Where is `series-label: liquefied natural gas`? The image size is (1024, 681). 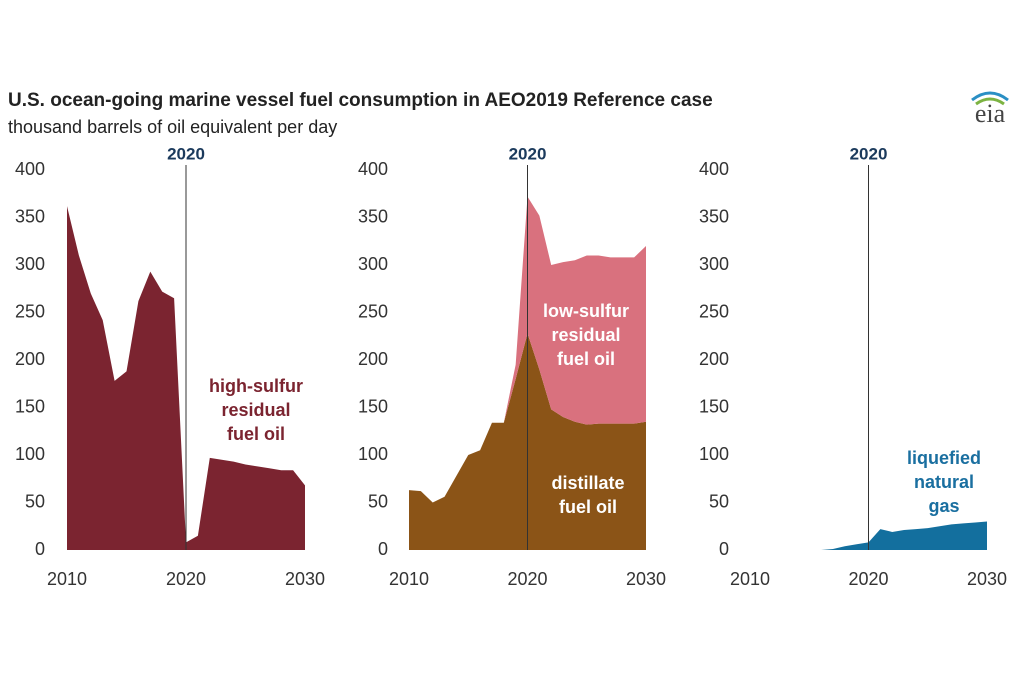
series-label: liquefied natural gas is located at coordinates (943, 482).